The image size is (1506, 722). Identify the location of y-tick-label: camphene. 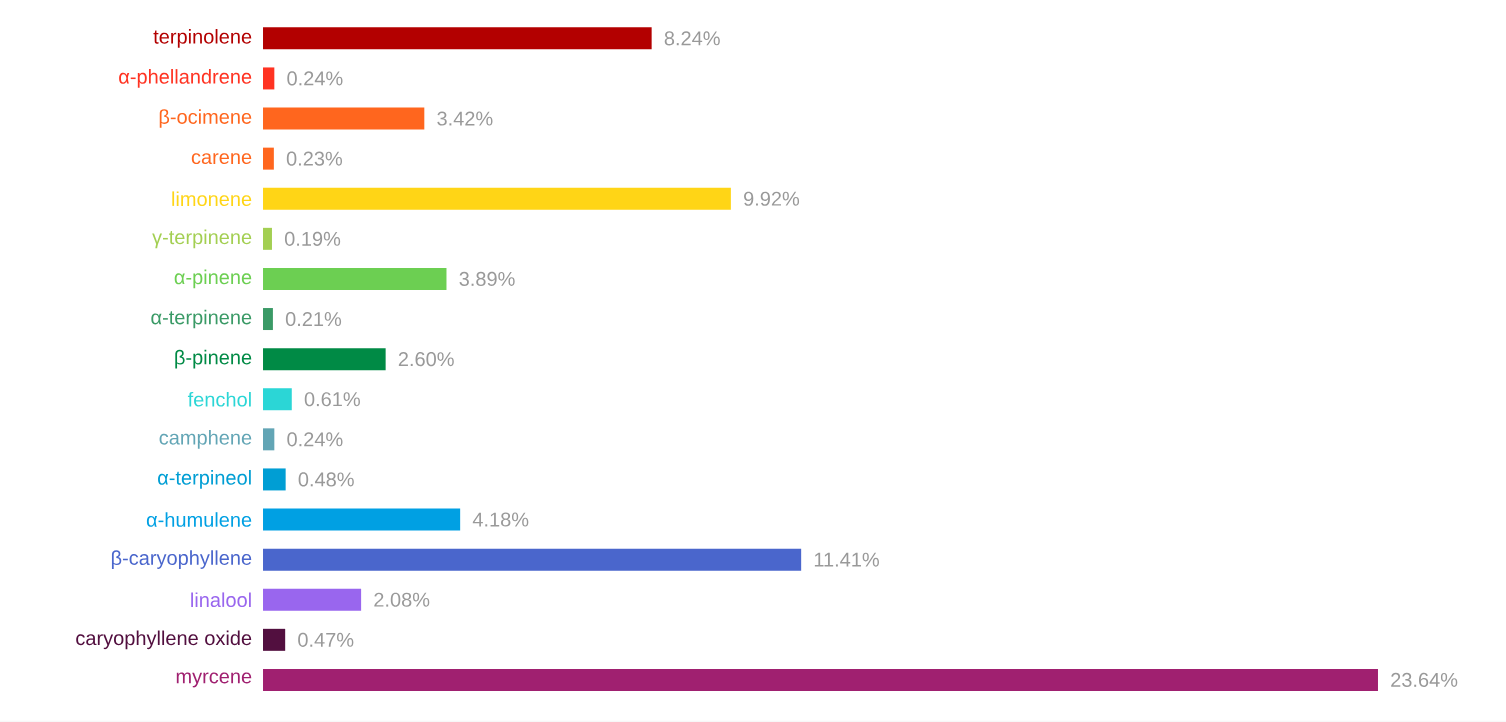
(205, 439).